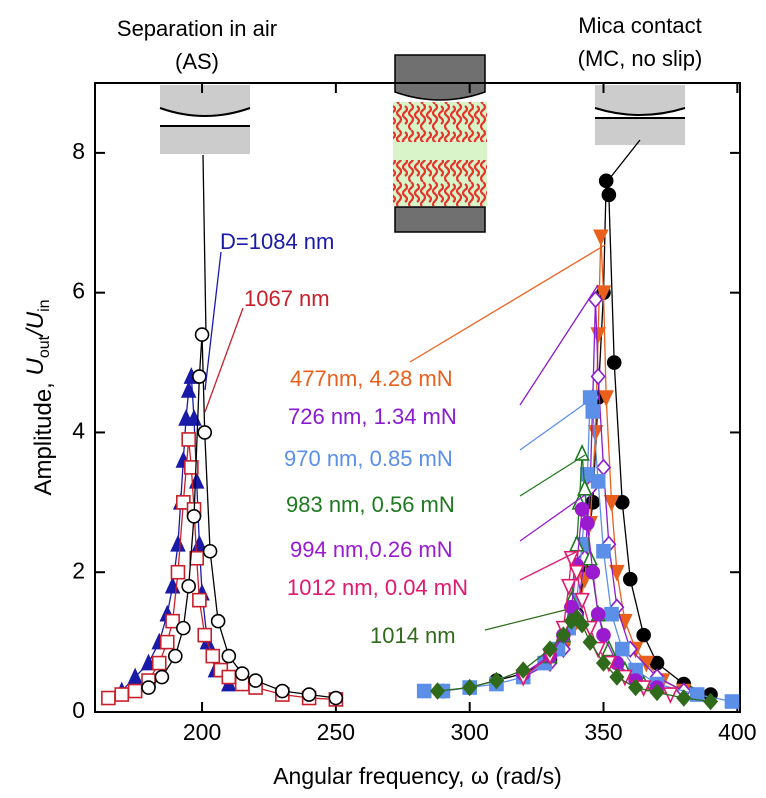 This screenshot has height=798, width=766. I want to click on y-axis-label-part: U, so click(35, 366).